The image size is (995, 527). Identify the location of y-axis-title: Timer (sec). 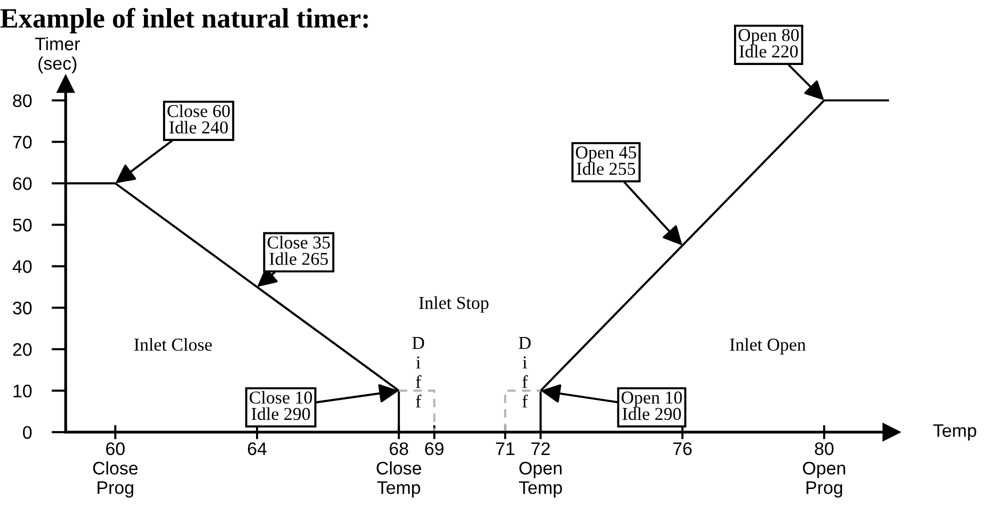
(57, 55).